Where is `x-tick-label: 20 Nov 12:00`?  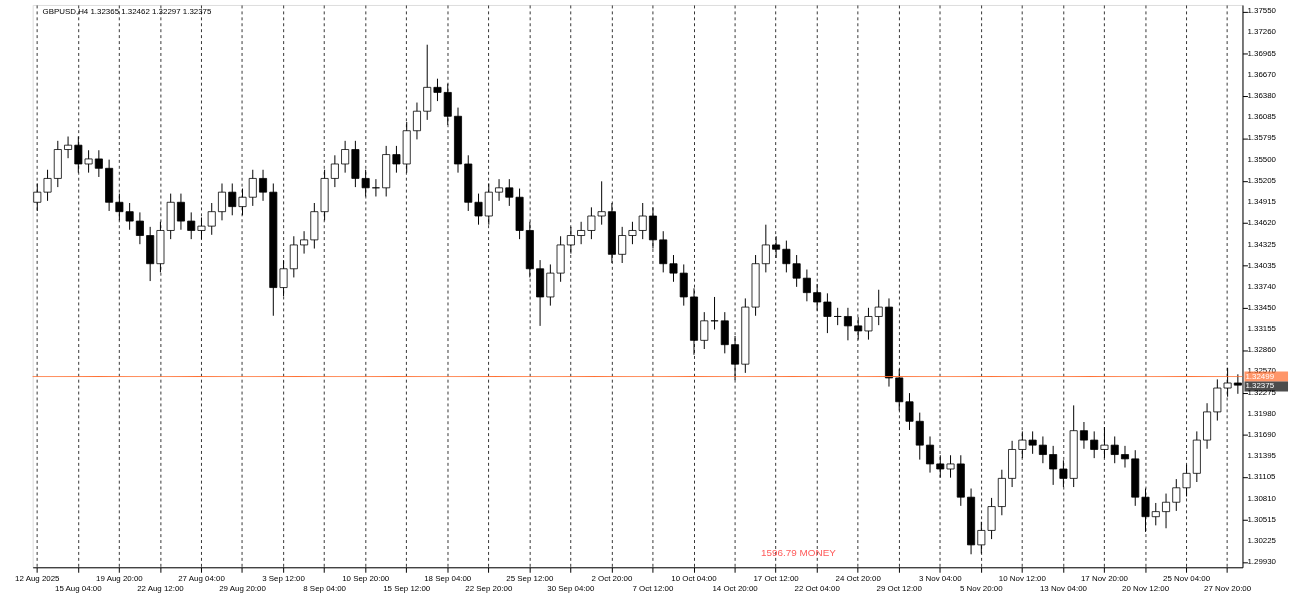
x-tick-label: 20 Nov 12:00 is located at coordinates (1145, 588).